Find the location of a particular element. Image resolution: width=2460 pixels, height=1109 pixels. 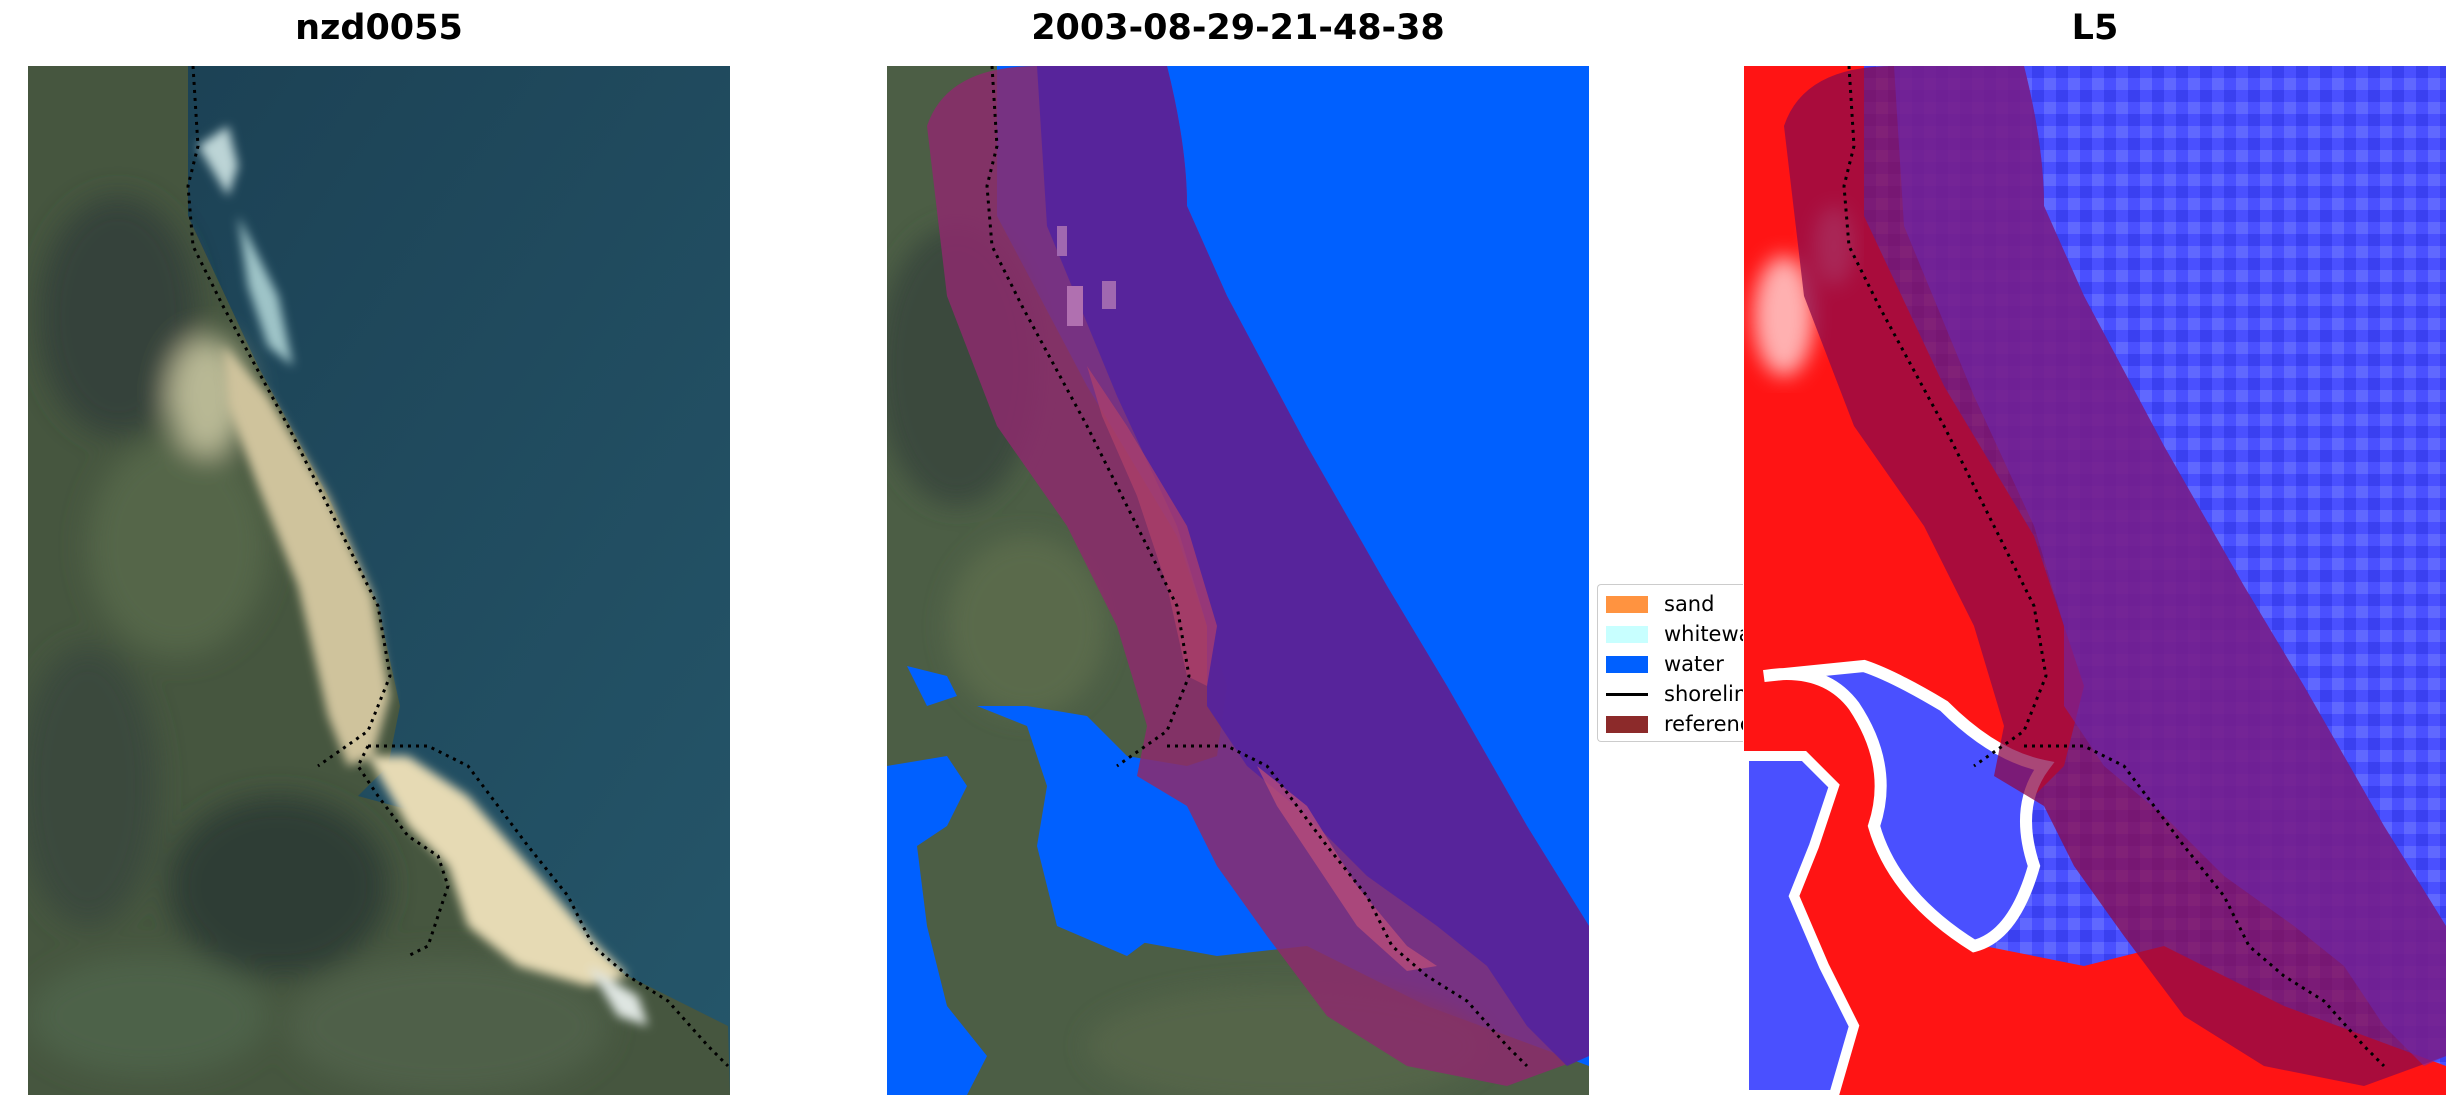

legend-item-whitewater: whitewater is located at coordinates (1674, 634).